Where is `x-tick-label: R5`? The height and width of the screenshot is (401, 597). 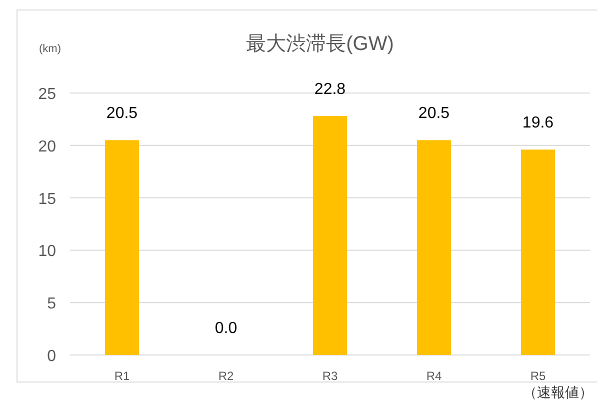
x-tick-label: R5 is located at coordinates (538, 376).